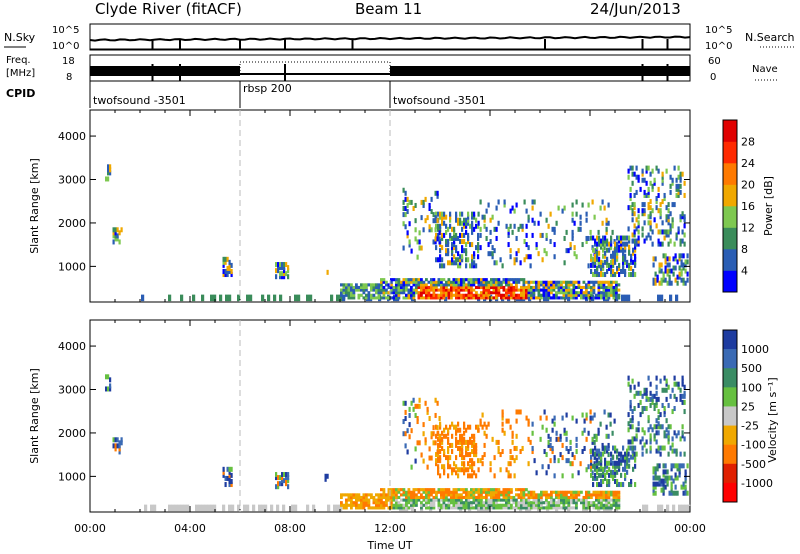  Describe the element at coordinates (753, 445) in the screenshot. I see `velocity-colorbar-tick: -100` at that location.